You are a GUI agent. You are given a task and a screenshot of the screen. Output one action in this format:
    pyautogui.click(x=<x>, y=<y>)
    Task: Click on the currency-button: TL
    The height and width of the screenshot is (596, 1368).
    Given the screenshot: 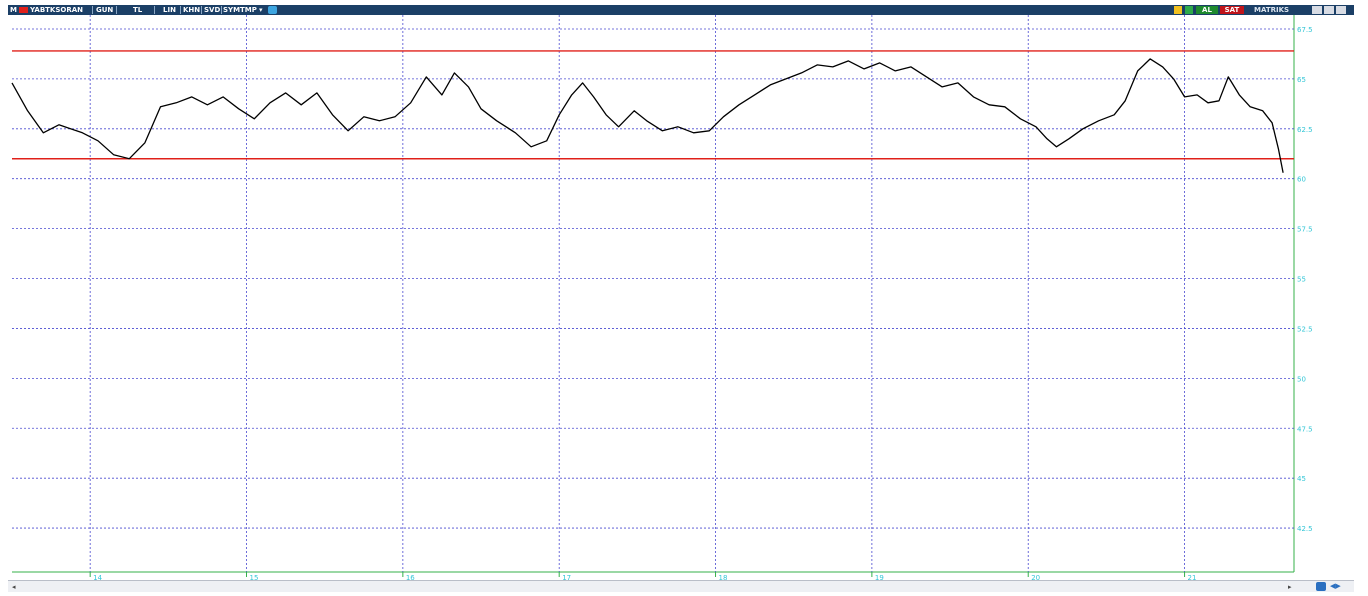 What is the action you would take?
    pyautogui.click(x=138, y=10)
    